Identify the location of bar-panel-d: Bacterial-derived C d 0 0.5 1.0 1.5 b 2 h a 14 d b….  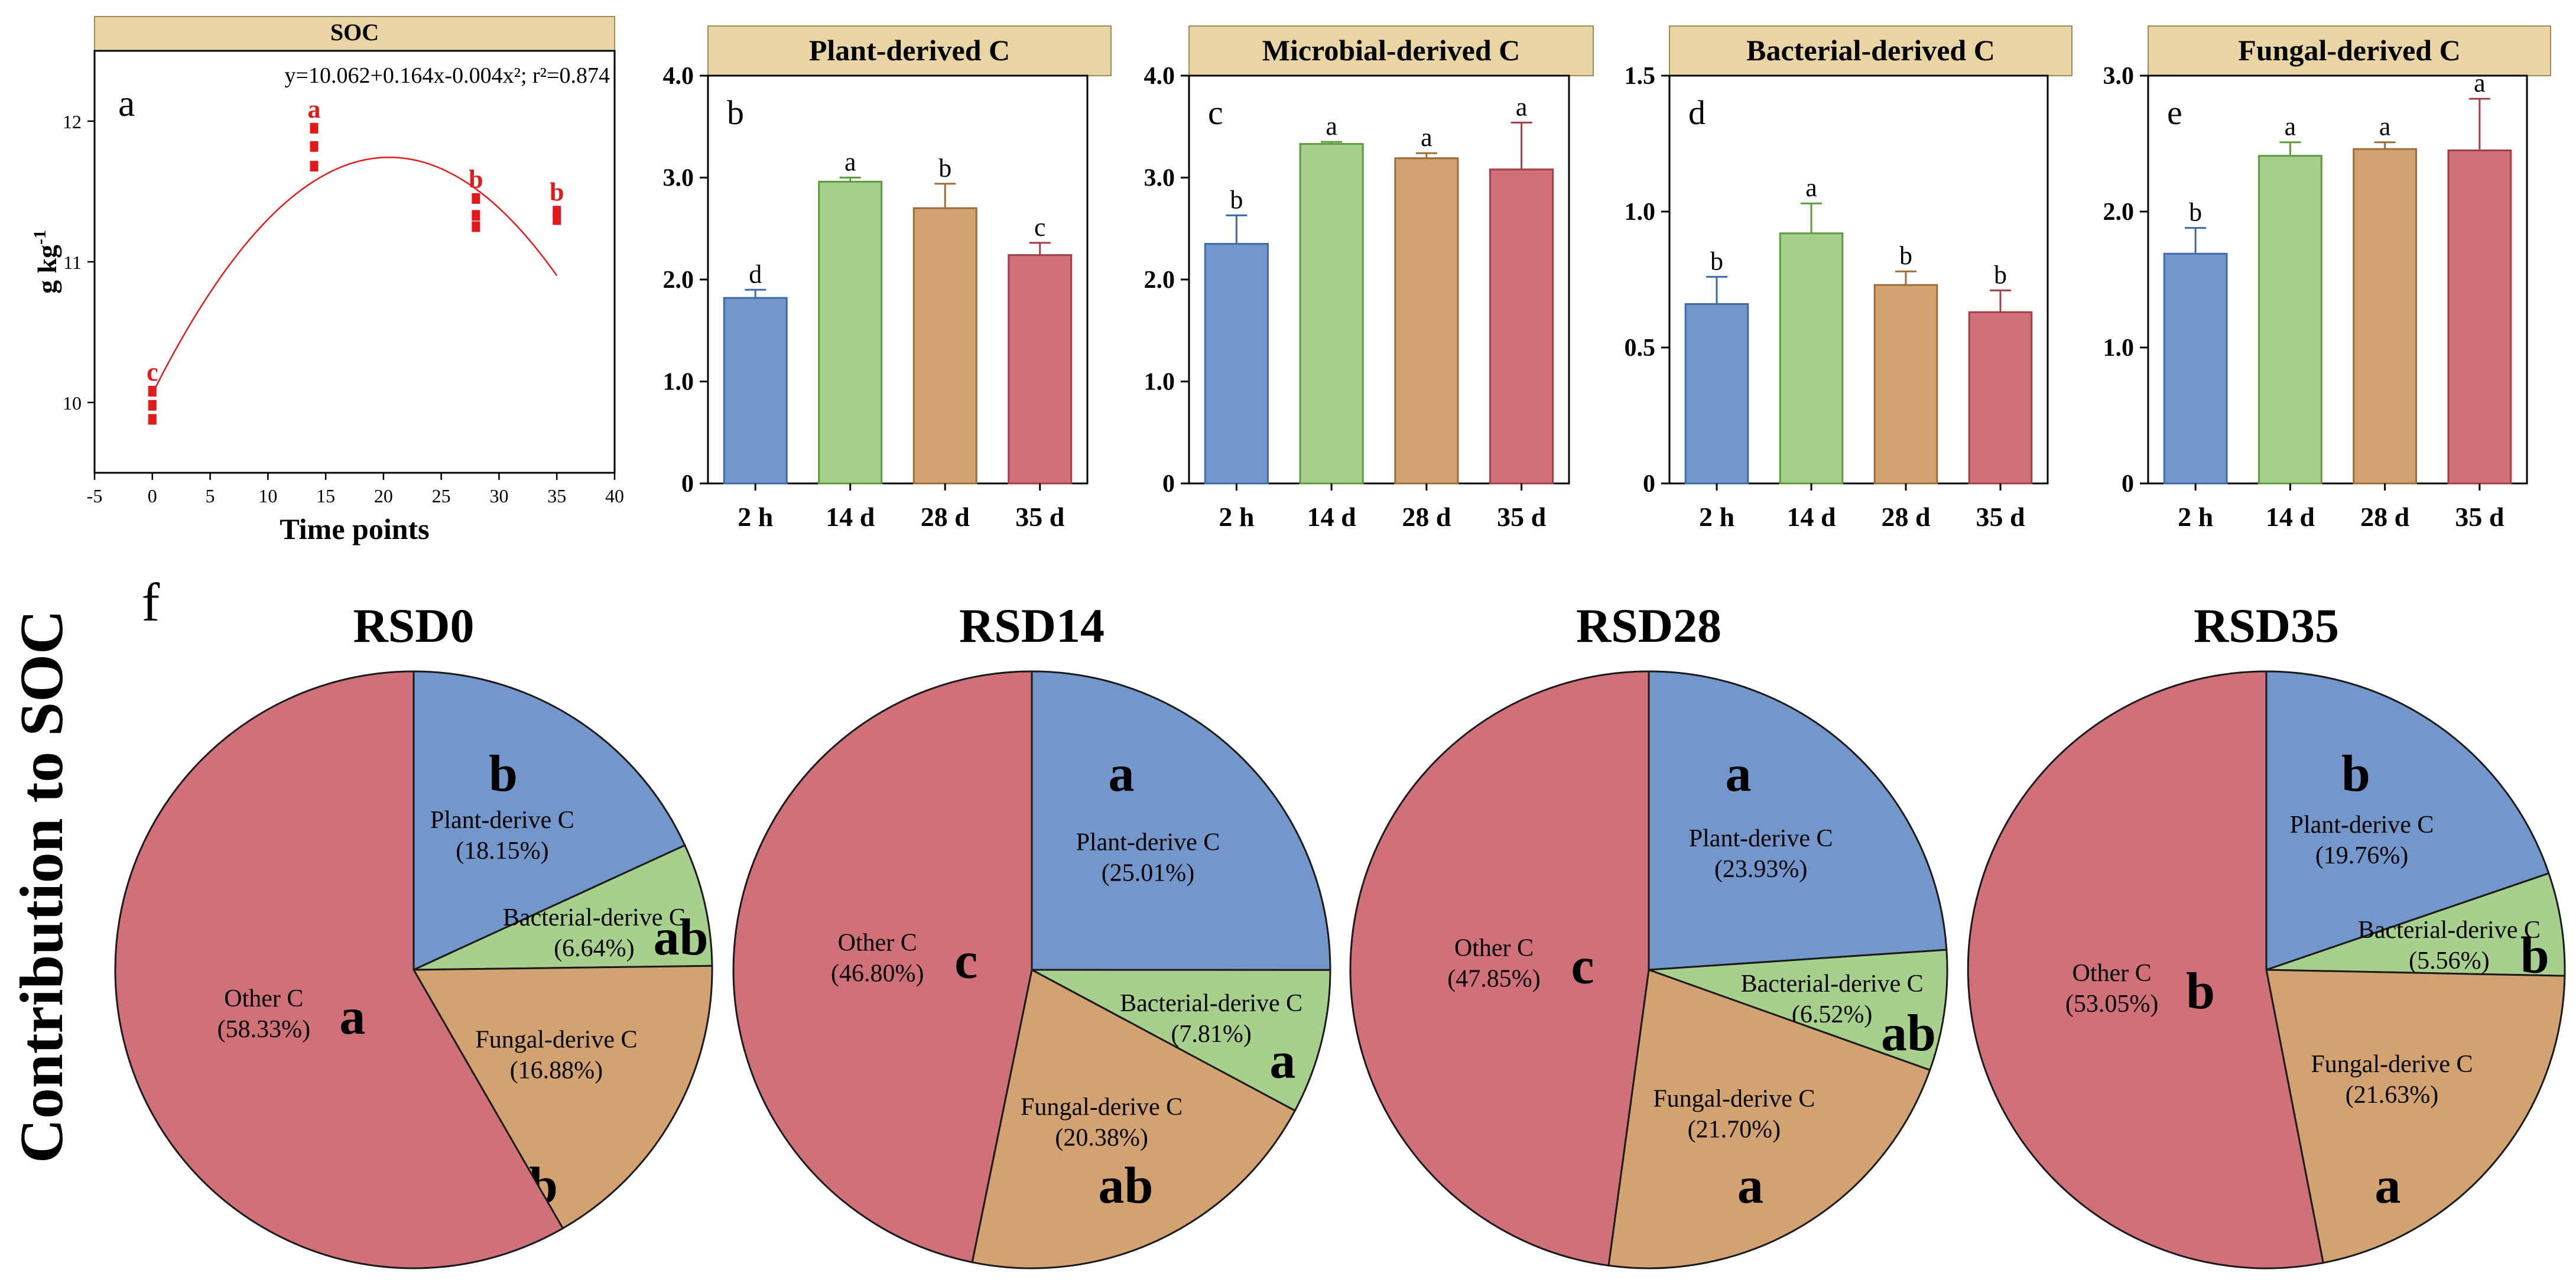
(1849, 278).